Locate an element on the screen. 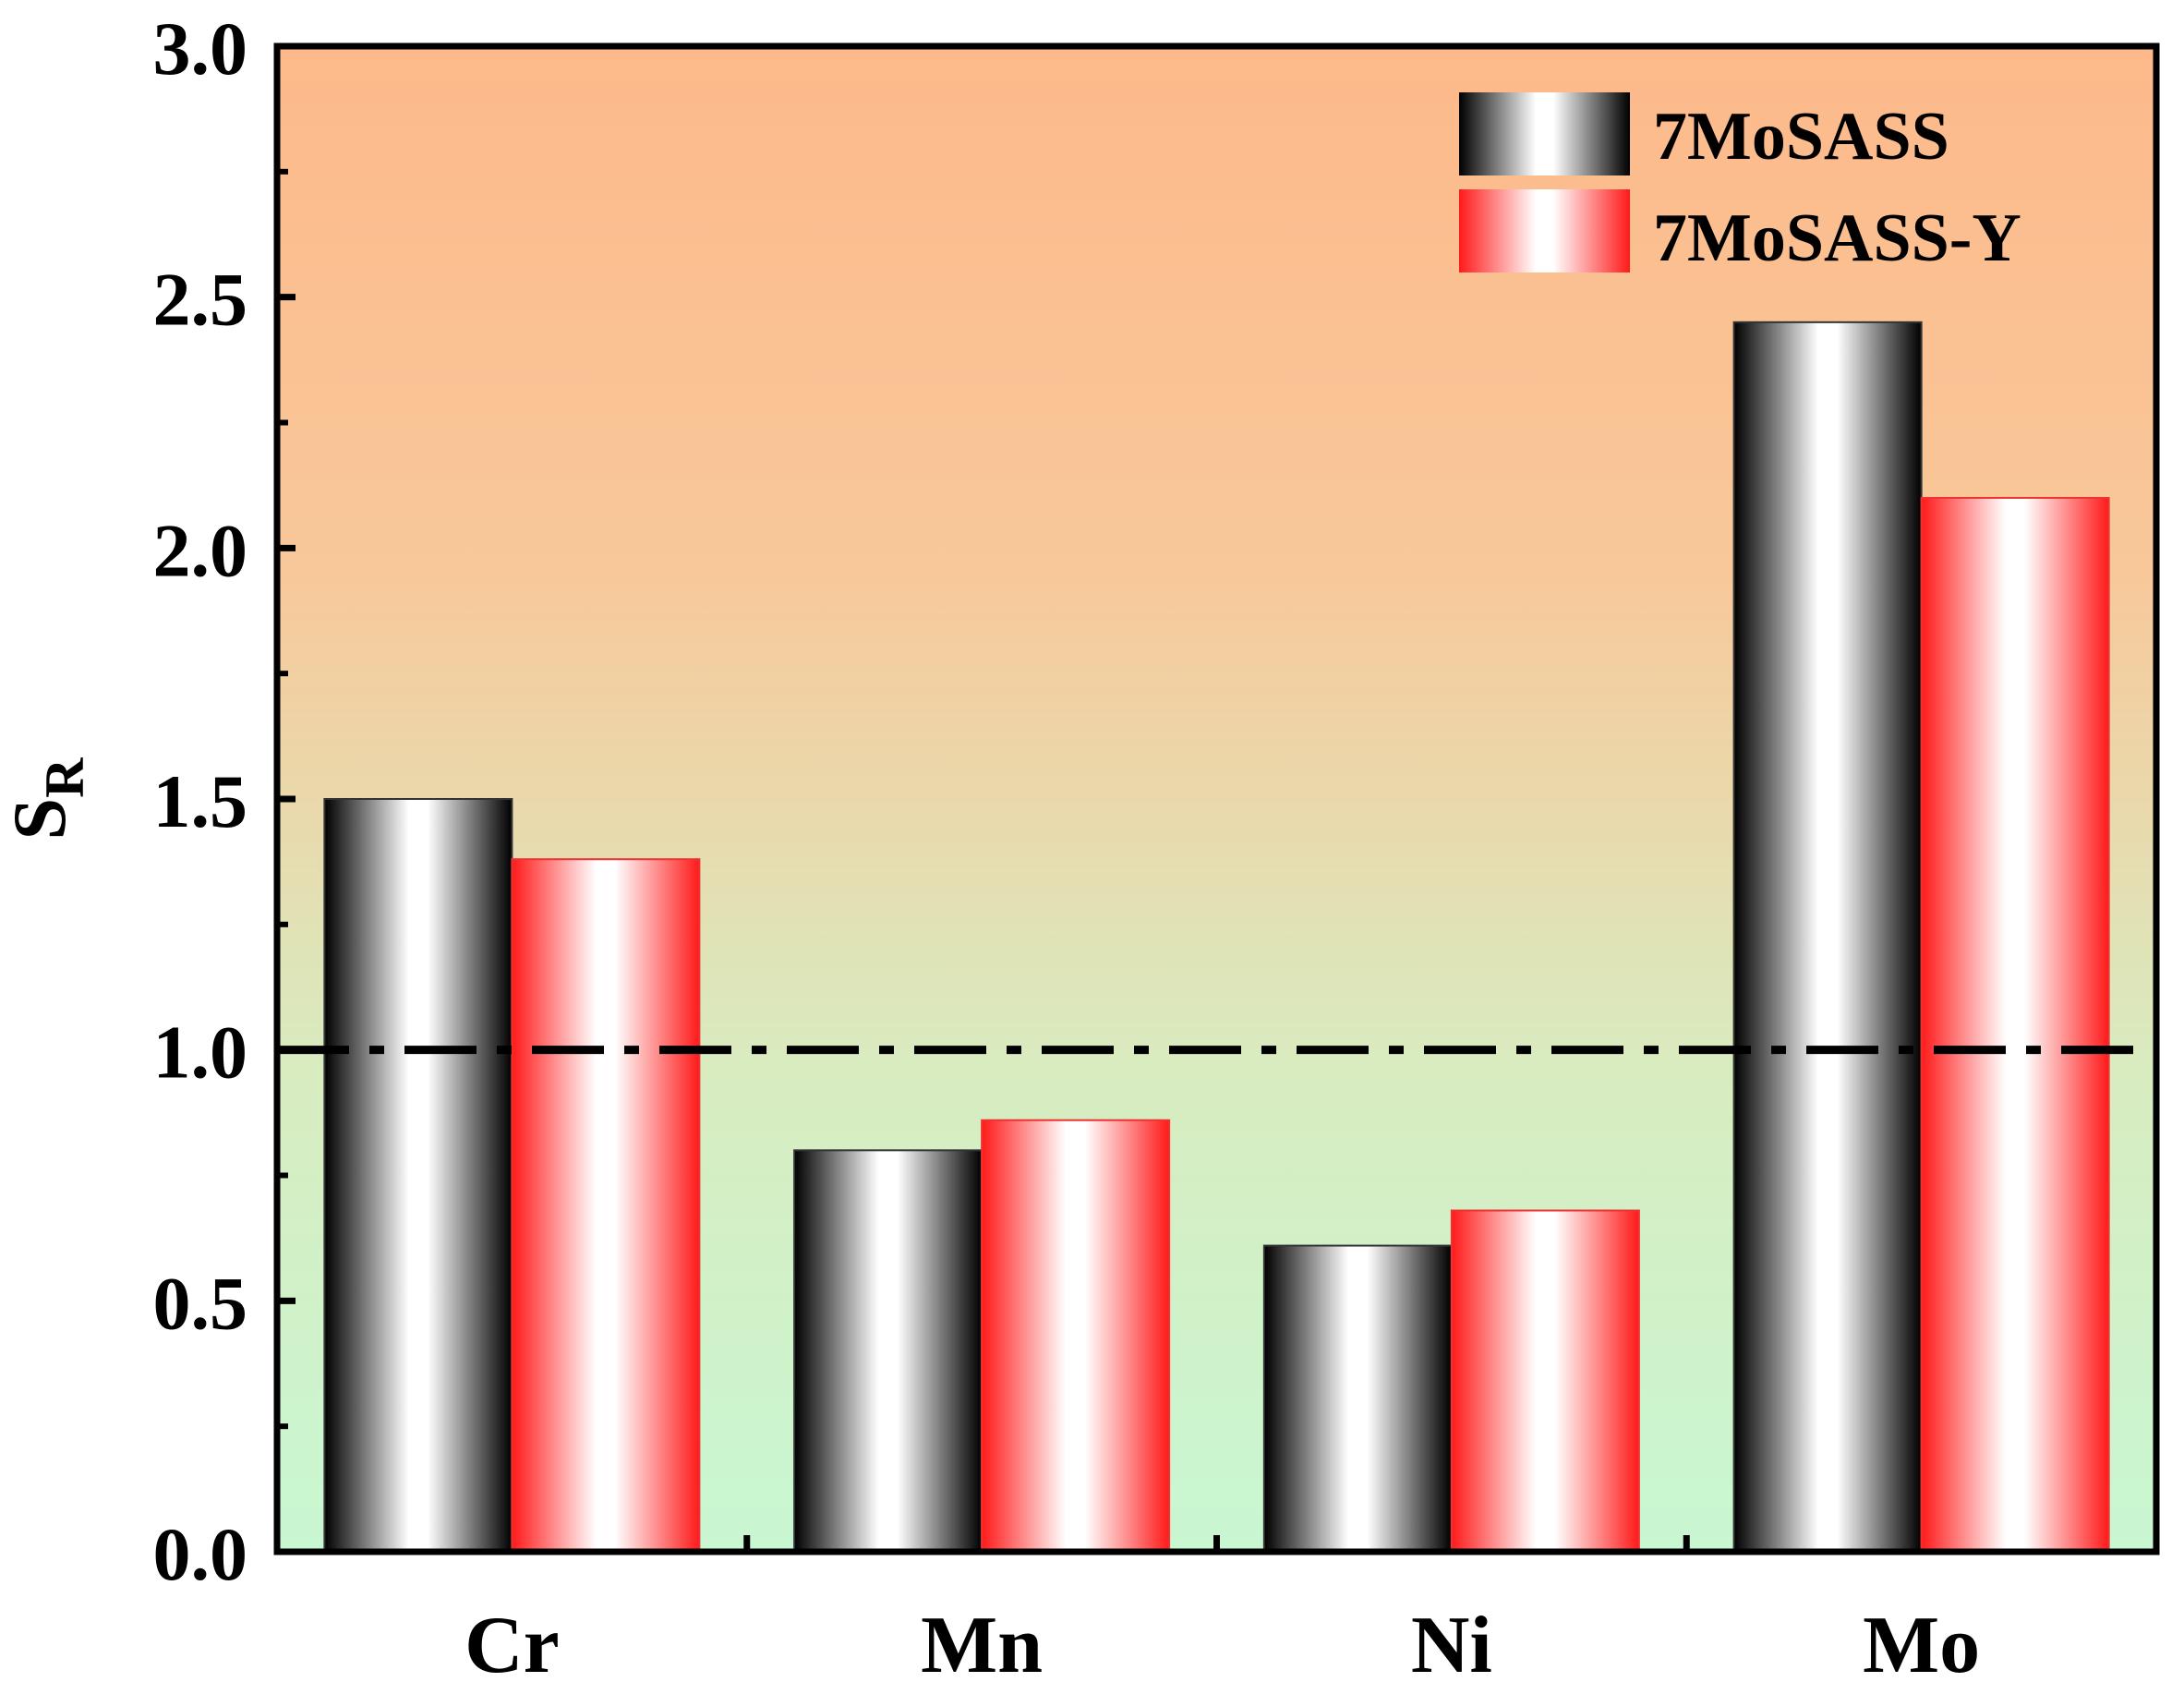  y-tick-label-2-0: 2.0 is located at coordinates (200, 550).